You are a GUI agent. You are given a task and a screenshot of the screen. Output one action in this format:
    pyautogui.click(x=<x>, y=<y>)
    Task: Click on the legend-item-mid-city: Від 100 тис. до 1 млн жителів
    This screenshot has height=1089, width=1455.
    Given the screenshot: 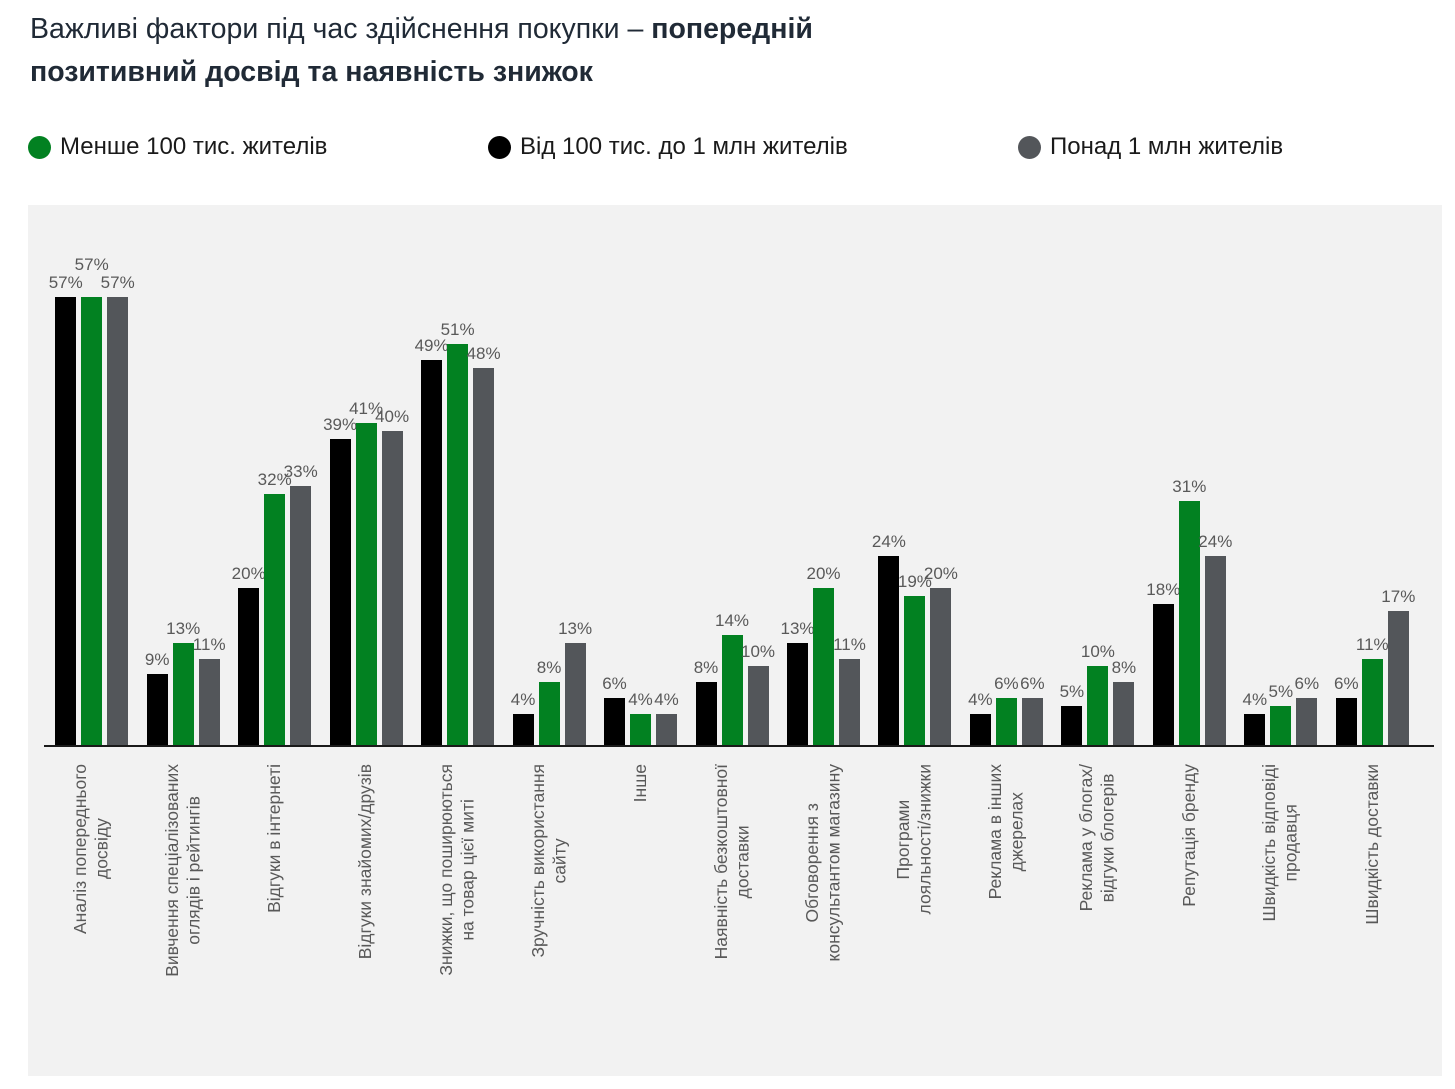 What is the action you would take?
    pyautogui.click(x=668, y=147)
    